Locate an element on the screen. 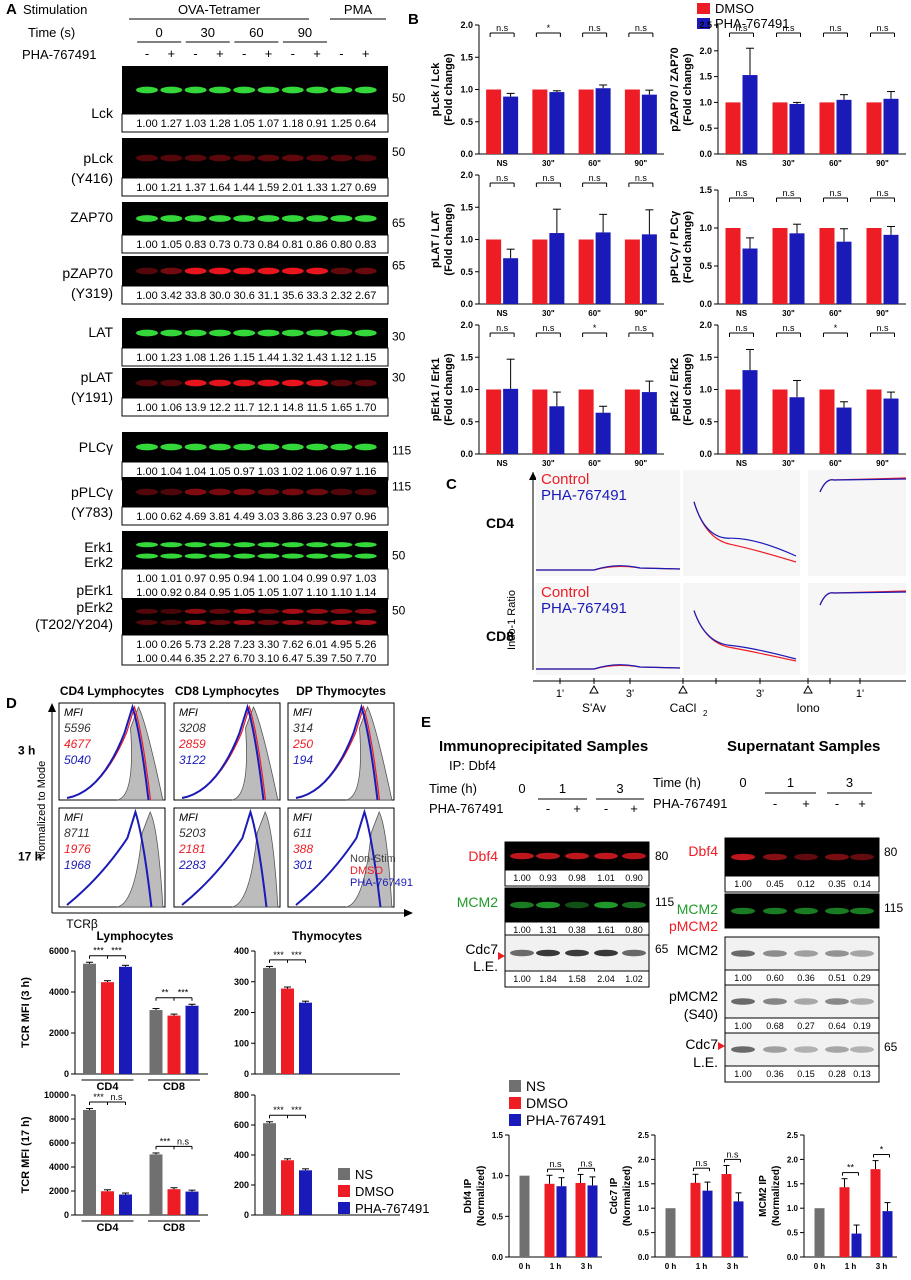 This screenshot has width=911, height=1280. drug-label: PHA-767491 is located at coordinates (466, 808).